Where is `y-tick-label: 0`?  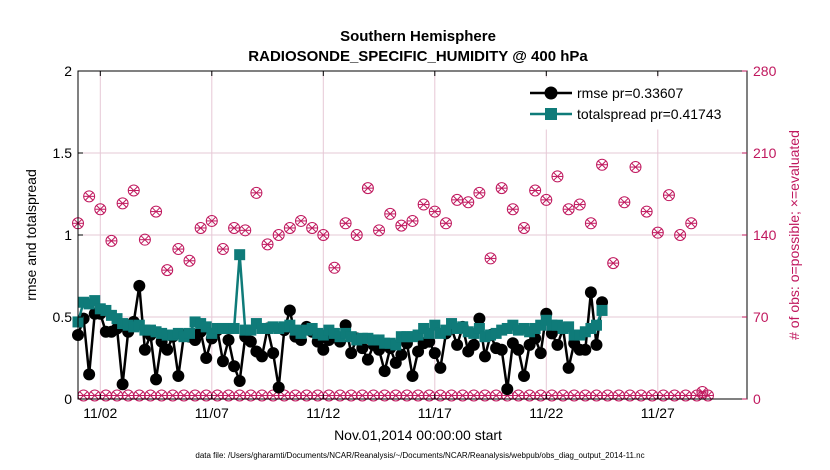
y-tick-label: 0 is located at coordinates (68, 399).